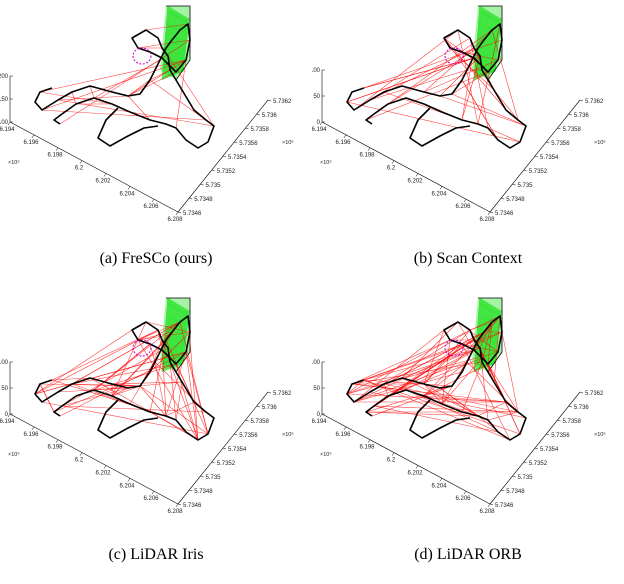  Describe the element at coordinates (319, 415) in the screenshot. I see `z-tick-label: 0` at that location.